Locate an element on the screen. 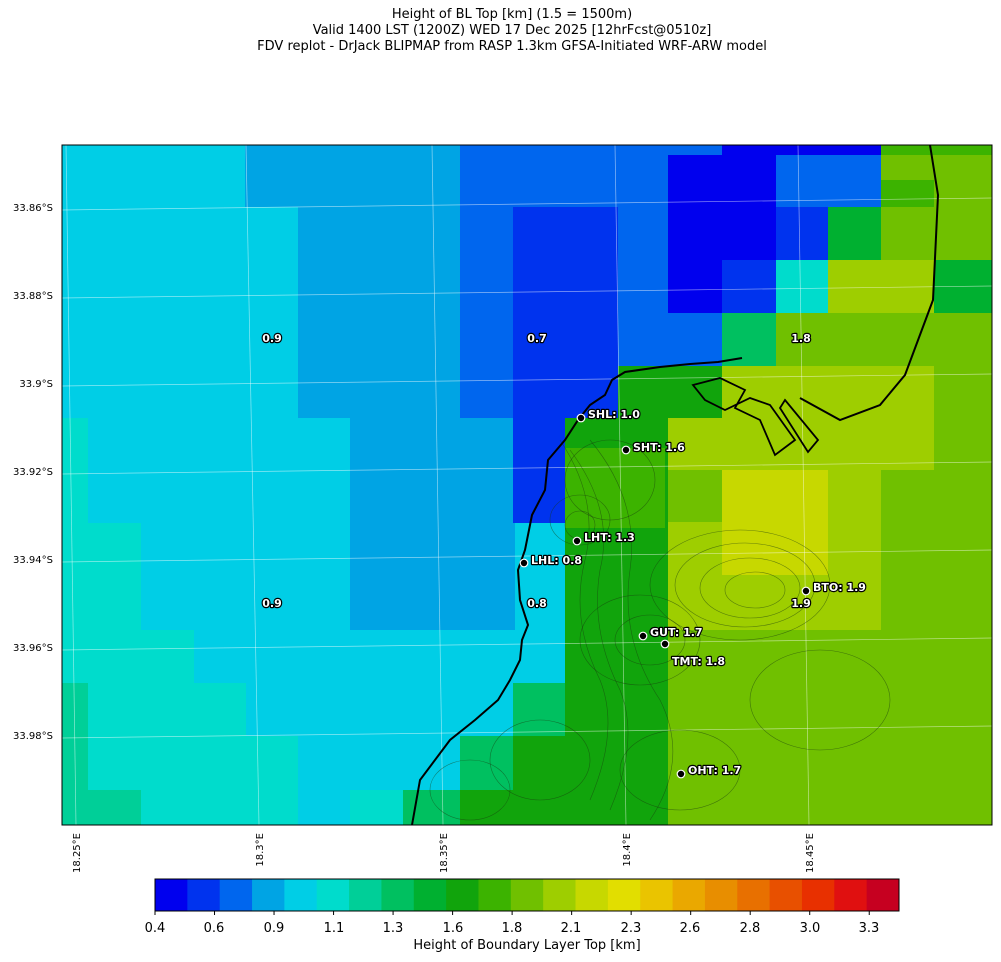 This screenshot has height=962, width=1001. station-lhl: LHL: 0.8 is located at coordinates (551, 560).